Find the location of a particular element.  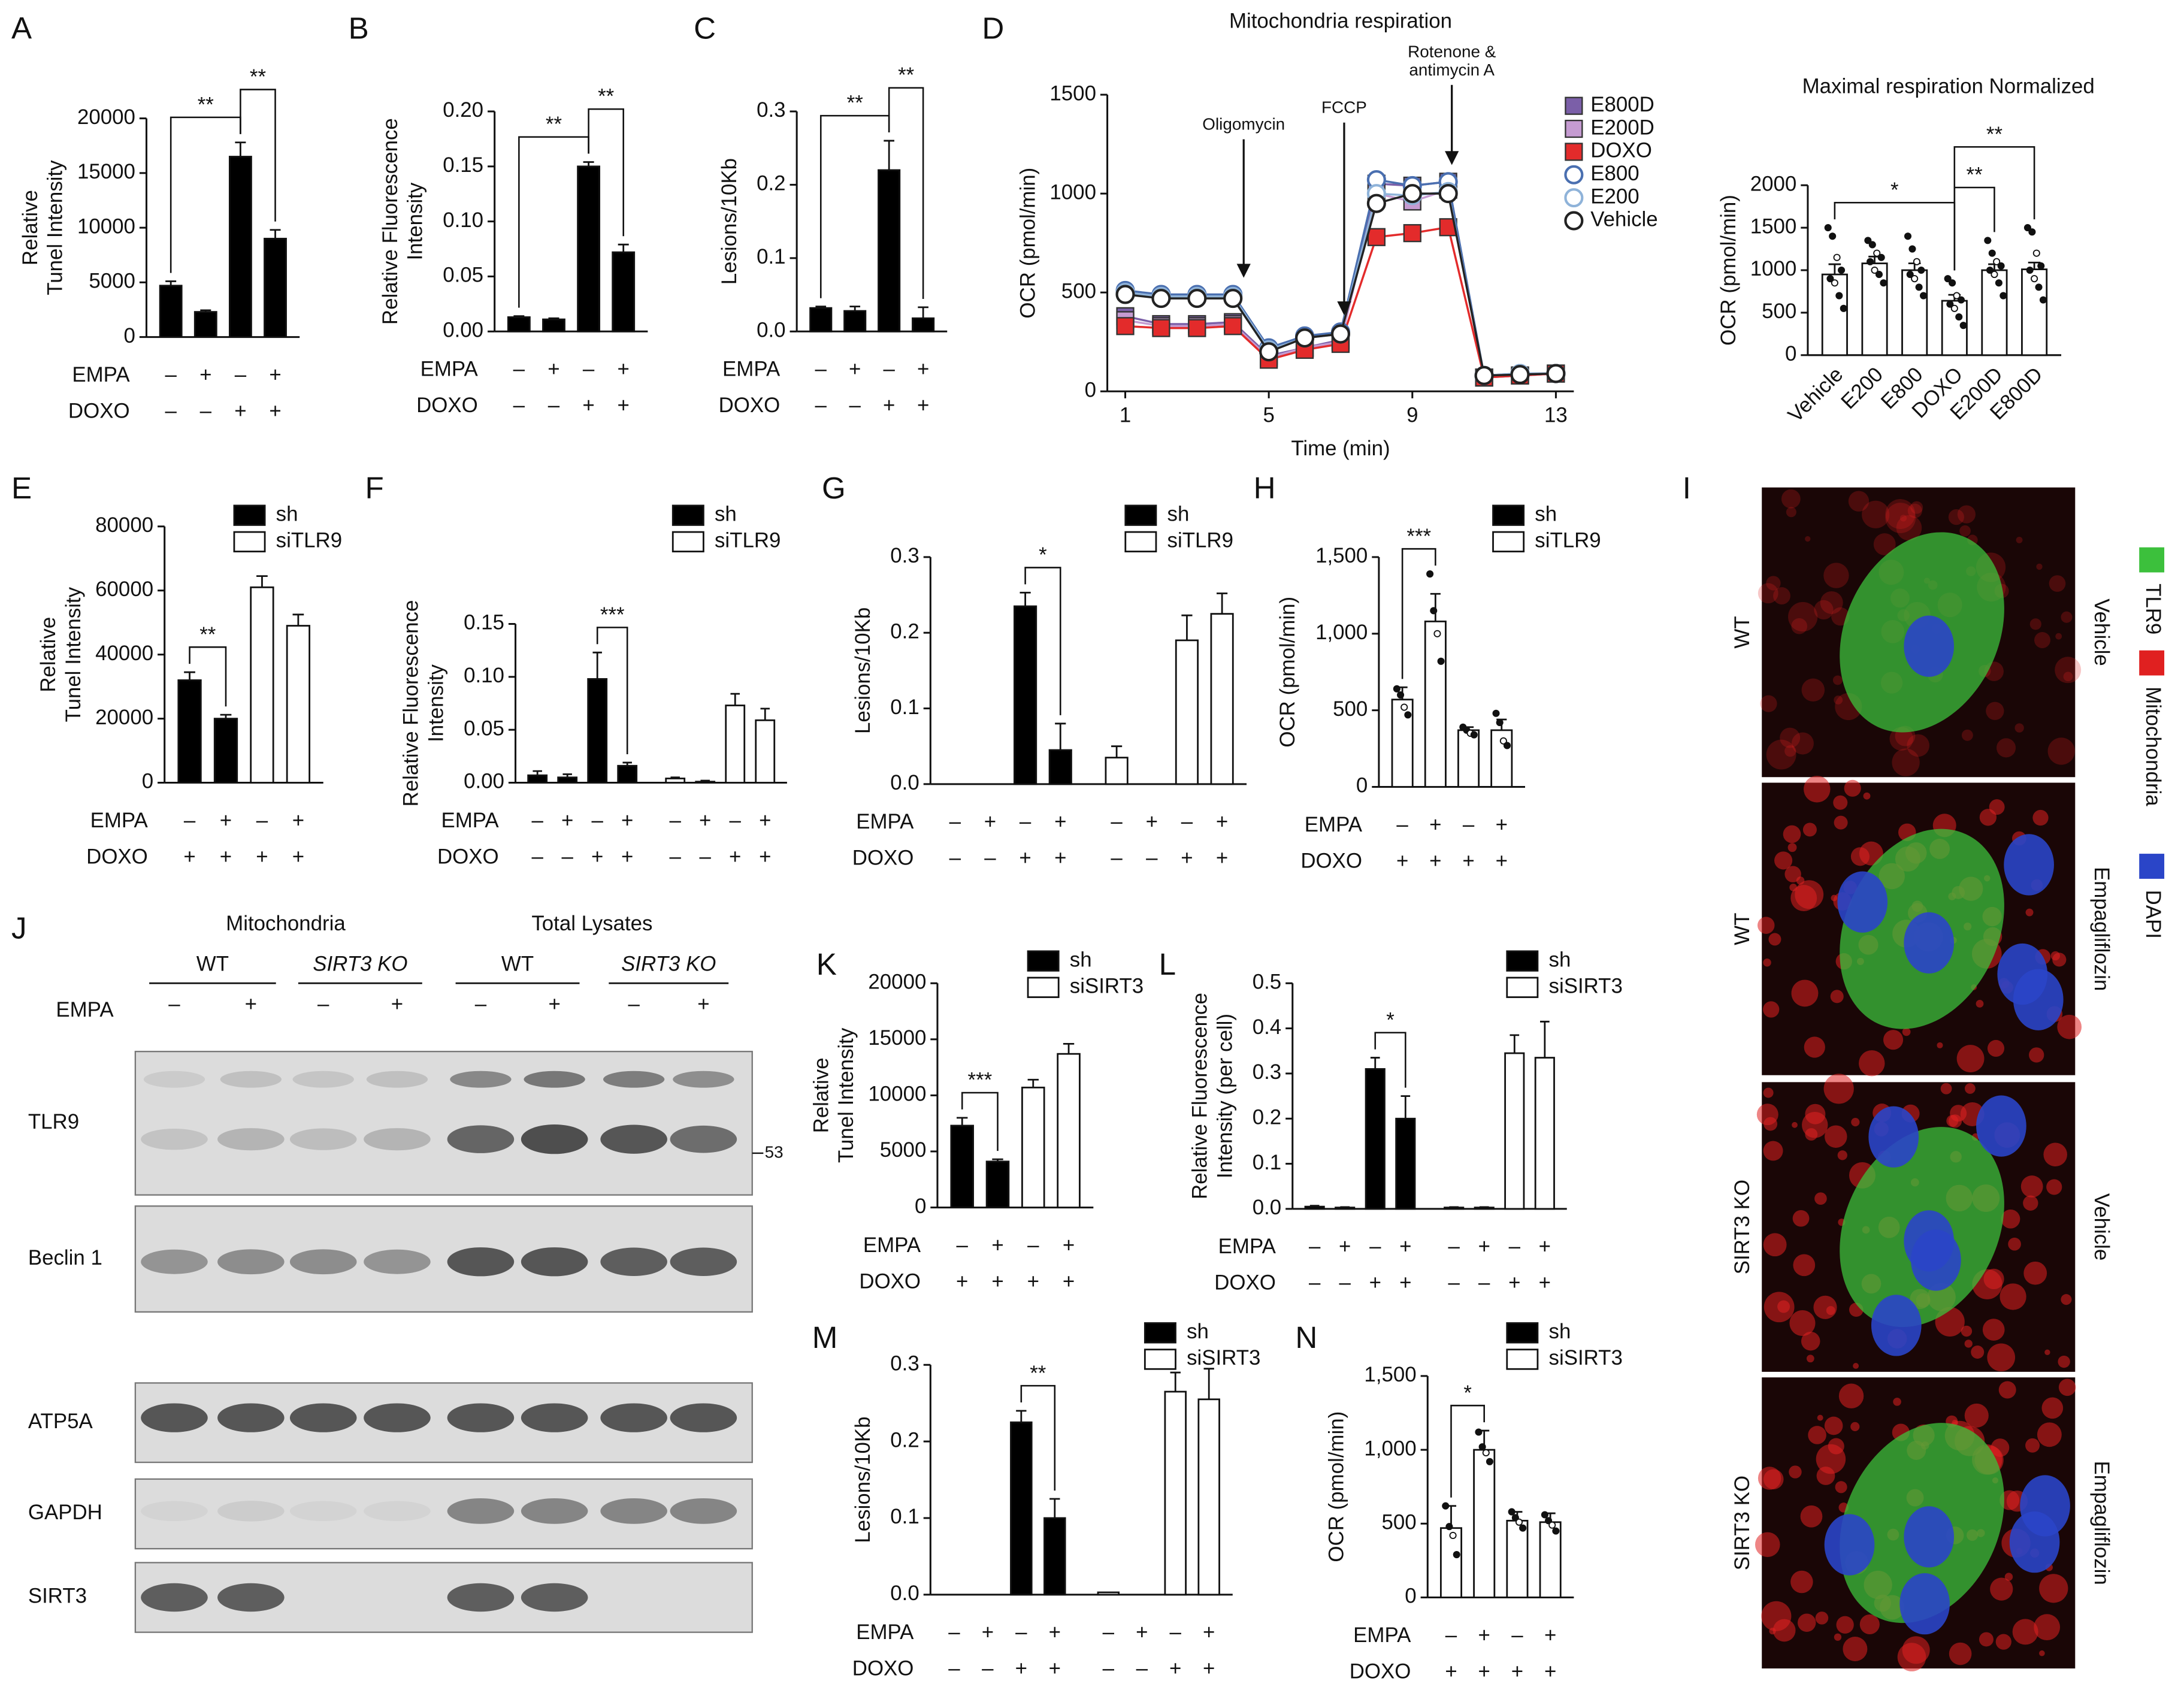

y-axis-label: Relative Fluorescence is located at coordinates (1200, 1096).